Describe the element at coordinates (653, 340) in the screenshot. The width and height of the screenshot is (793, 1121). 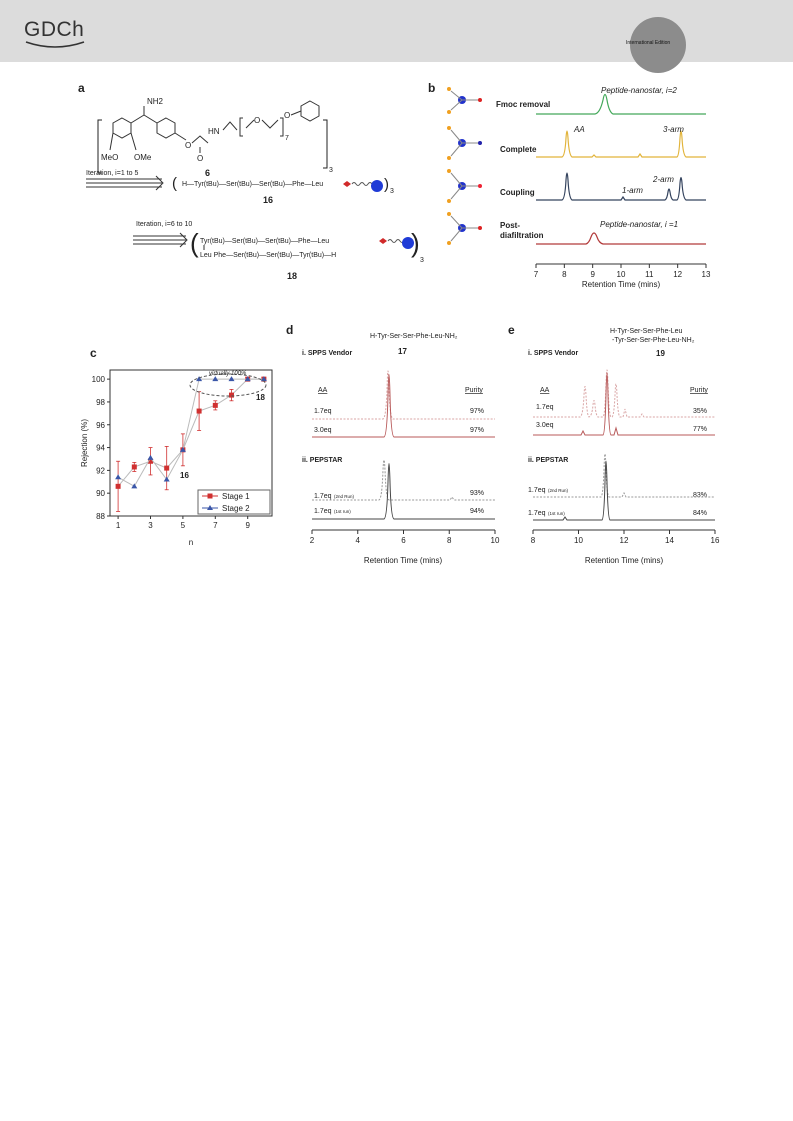
I see `title-e-2: -Tyr-Ser-Ser-Phe-Leu-NH₂` at that location.